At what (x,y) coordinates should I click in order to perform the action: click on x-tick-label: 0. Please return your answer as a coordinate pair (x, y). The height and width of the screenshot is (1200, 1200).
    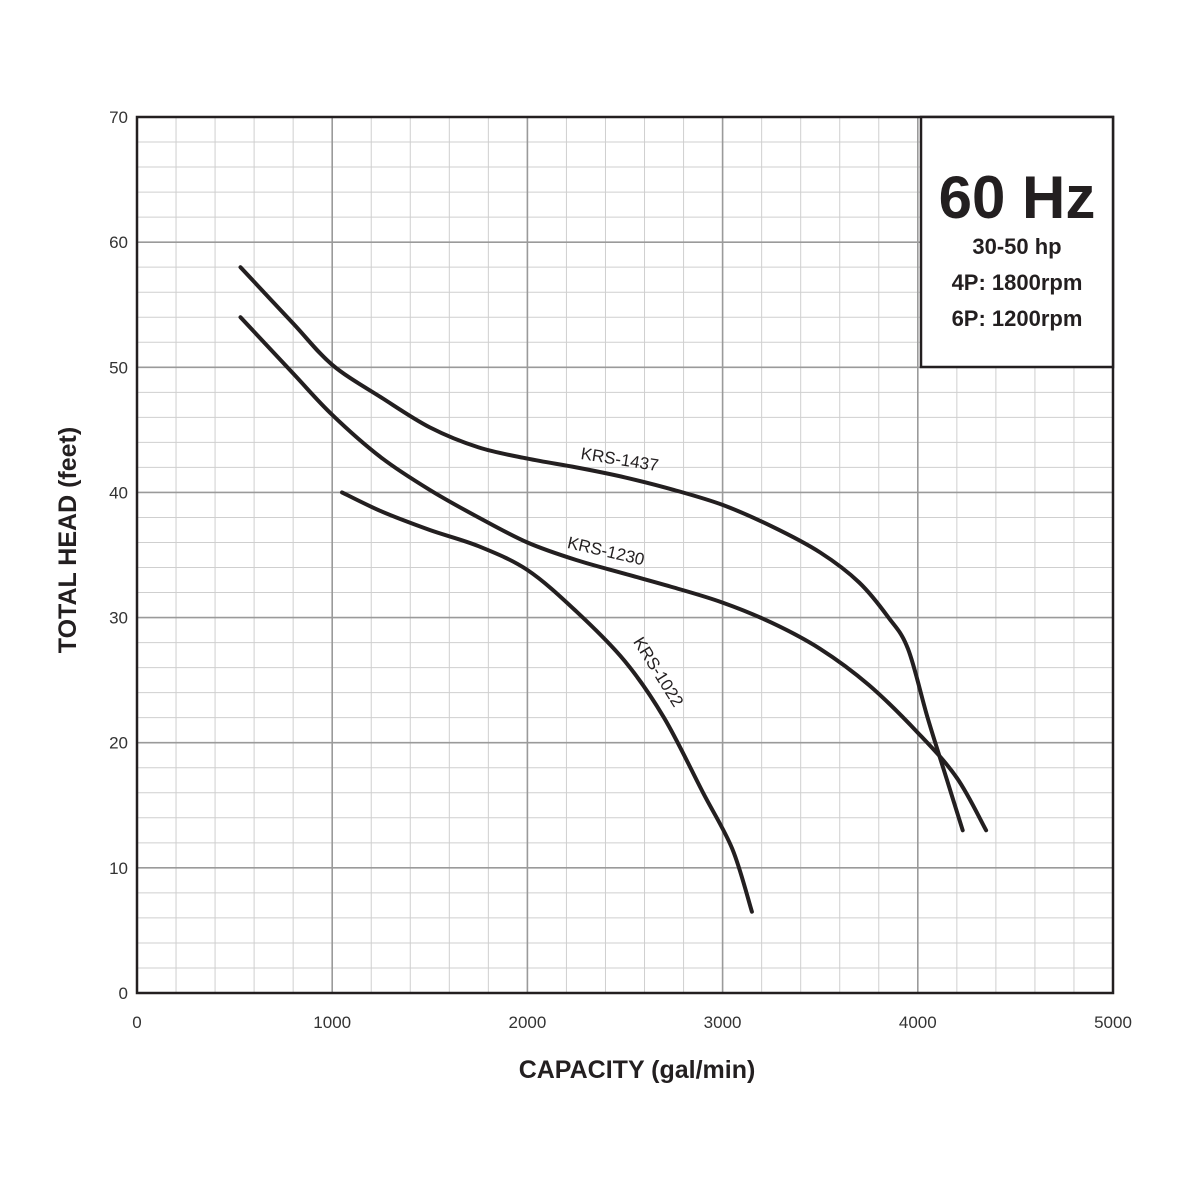
    Looking at the image, I should click on (136, 1022).